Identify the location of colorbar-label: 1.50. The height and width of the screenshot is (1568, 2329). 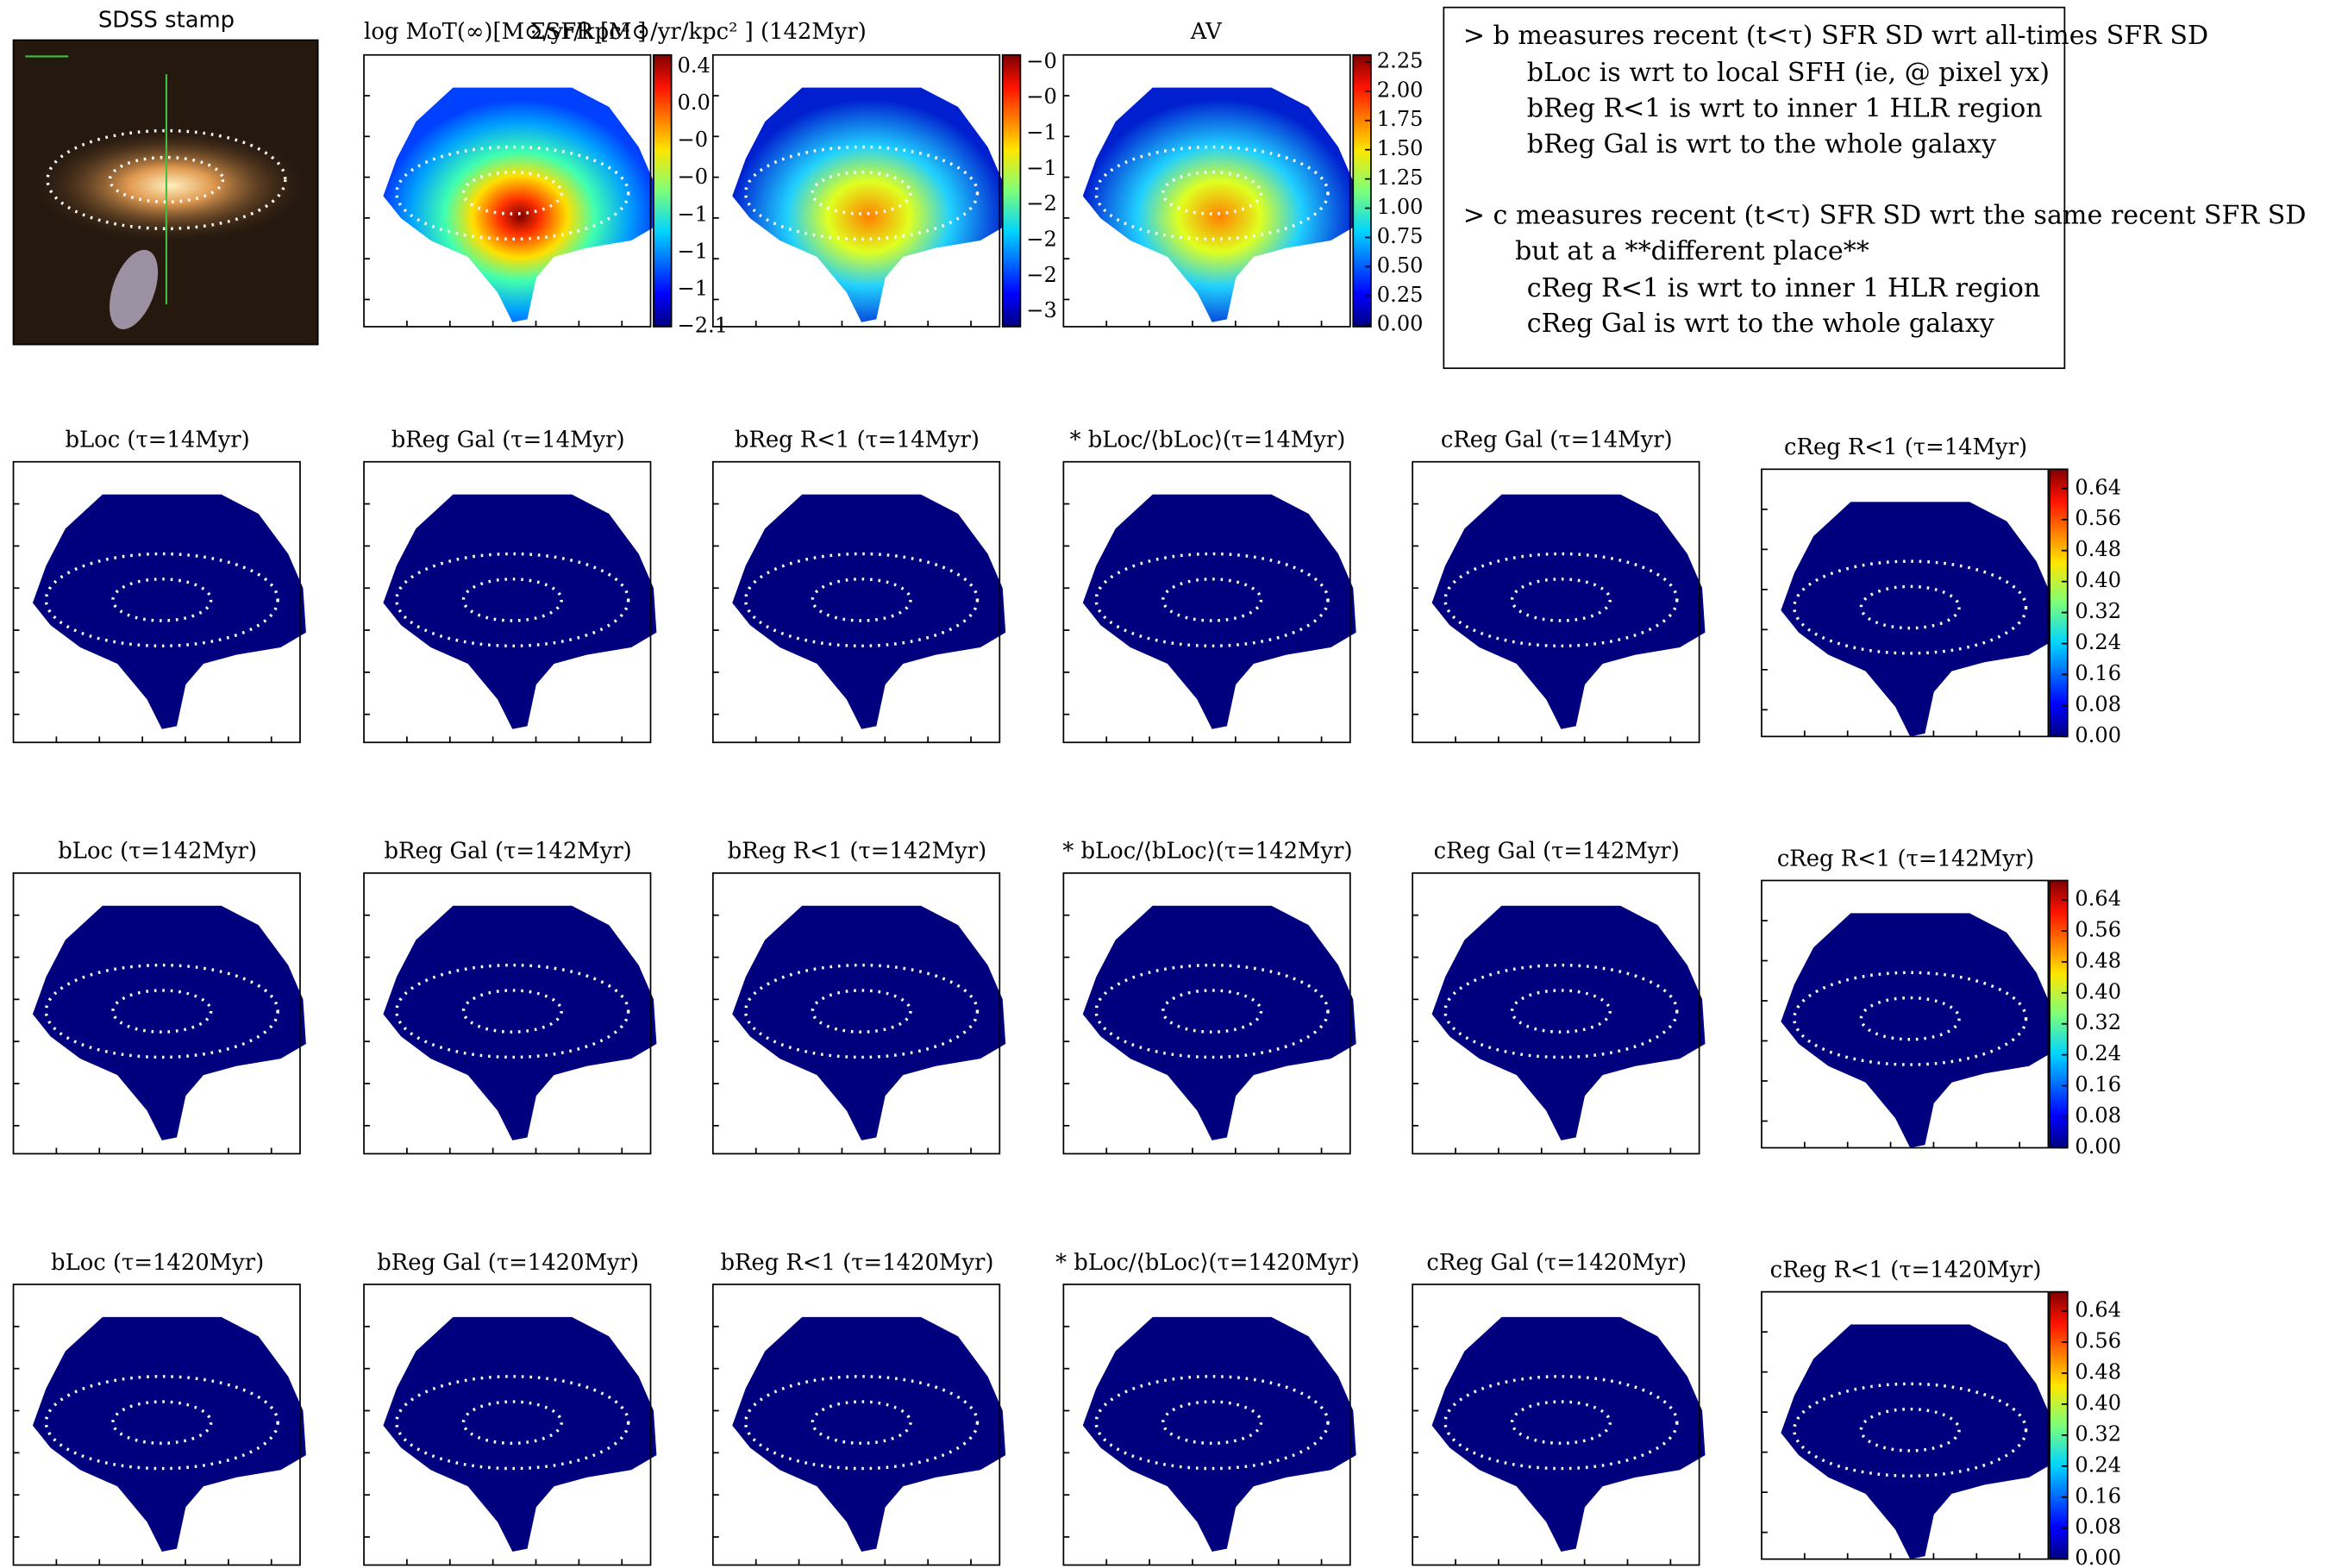
(1401, 148).